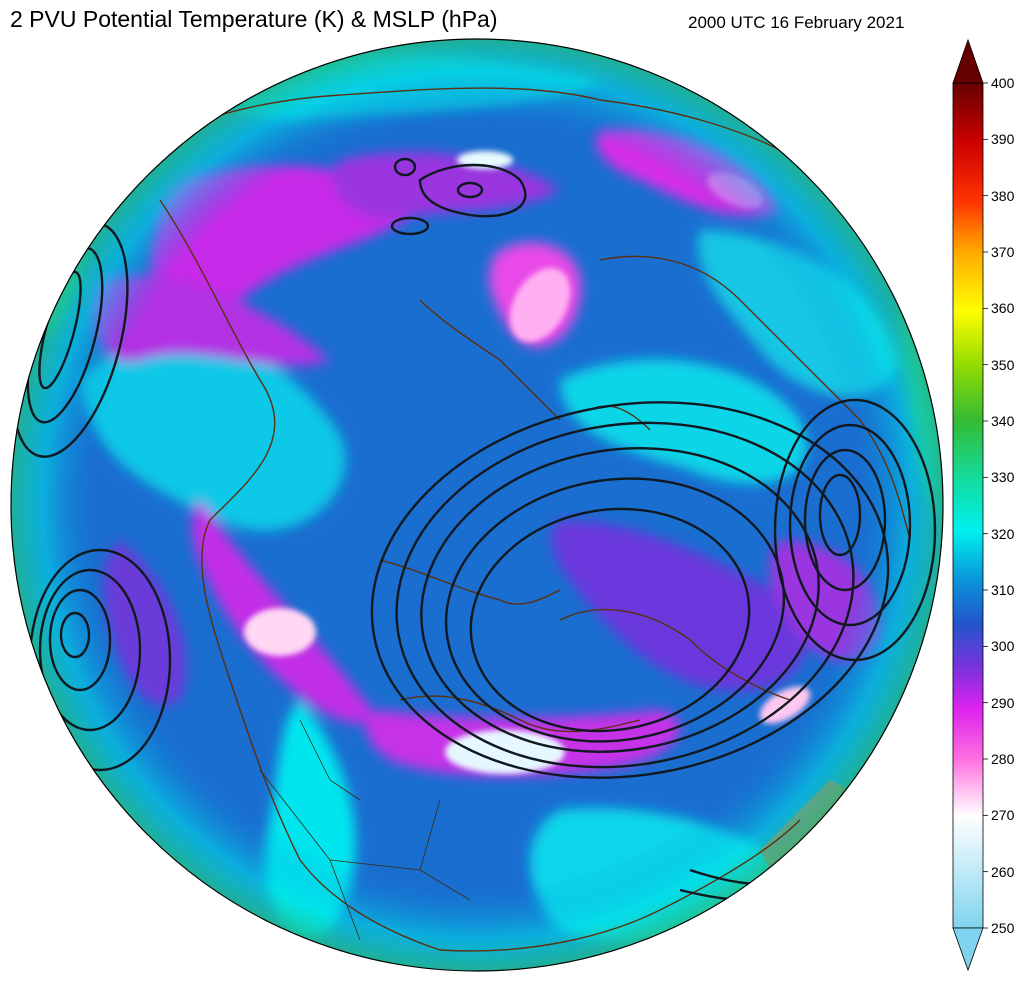  I want to click on colorbar-tick-label: 360, so click(1003, 308).